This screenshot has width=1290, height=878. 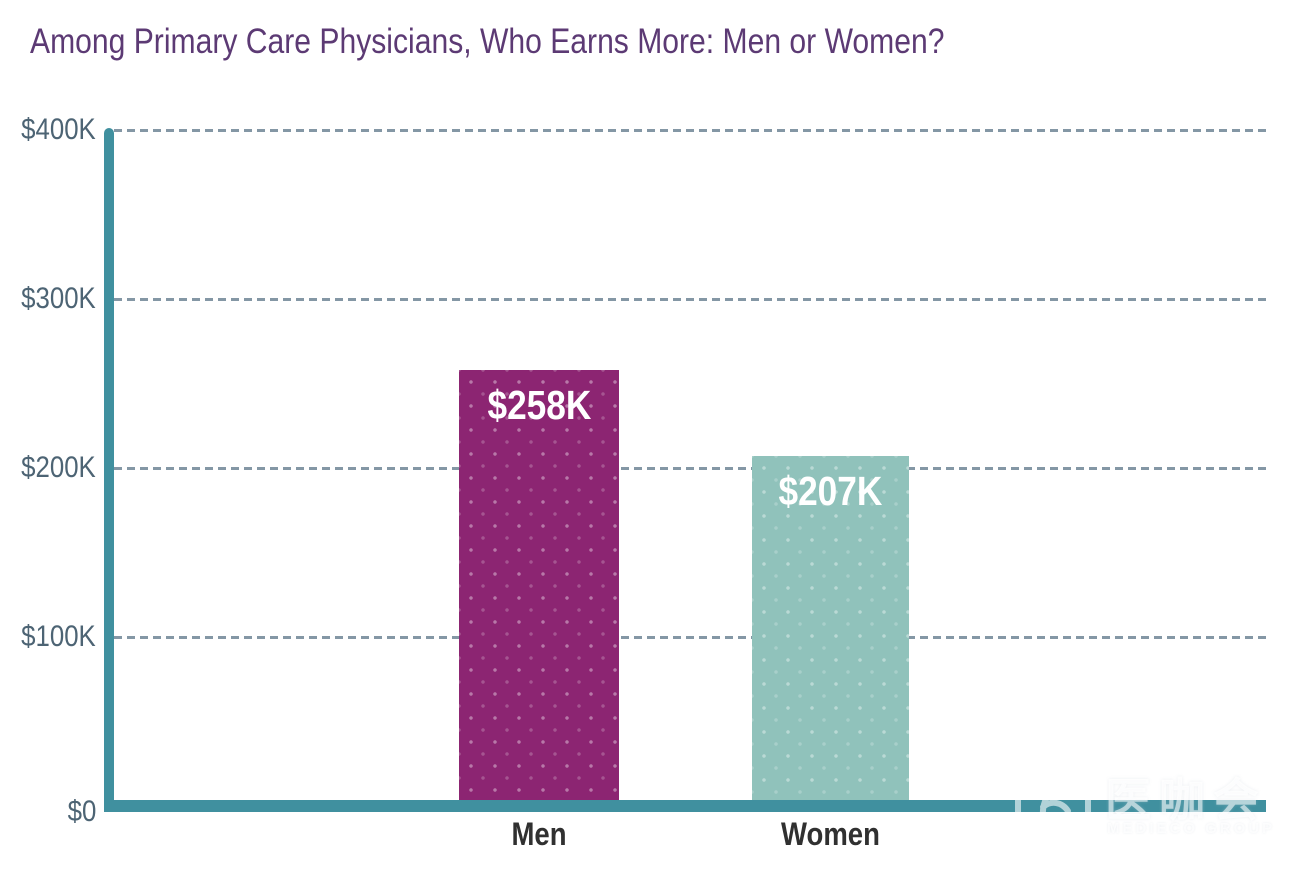 I want to click on gridline-300k, so click(x=690, y=299).